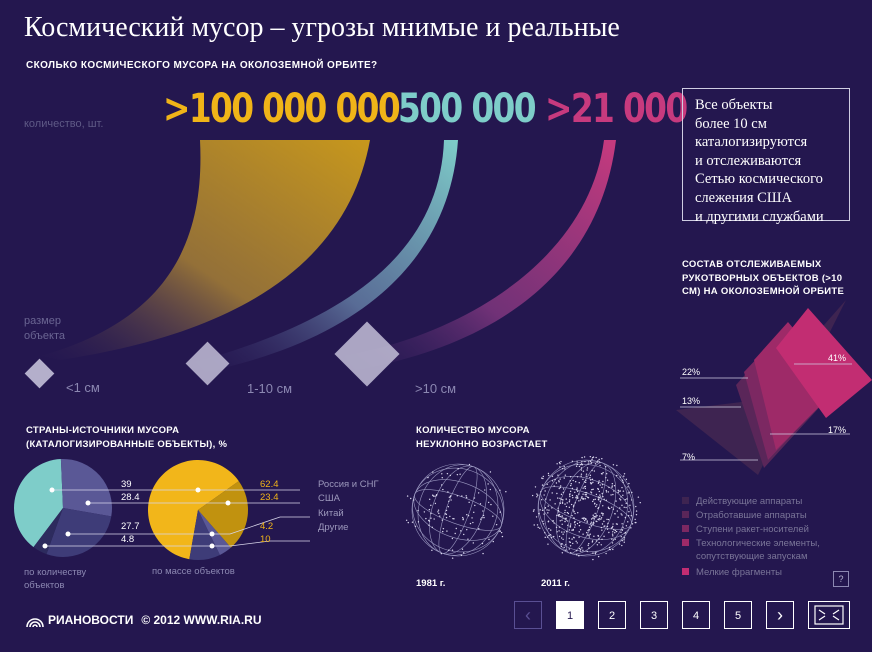 Image resolution: width=872 pixels, height=652 pixels. I want to click on page-button-1: 1, so click(570, 615).